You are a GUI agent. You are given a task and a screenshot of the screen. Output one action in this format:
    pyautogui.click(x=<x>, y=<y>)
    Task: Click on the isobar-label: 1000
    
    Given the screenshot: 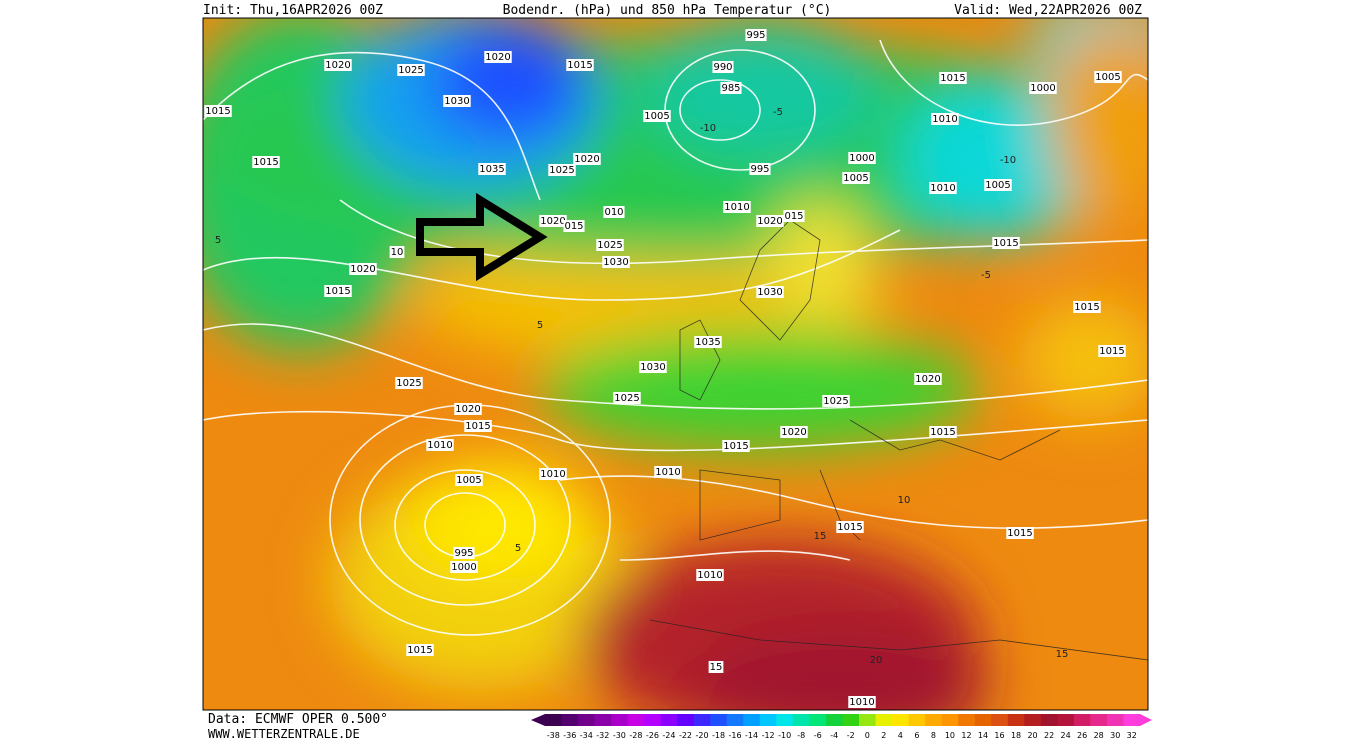 What is the action you would take?
    pyautogui.click(x=1042, y=88)
    